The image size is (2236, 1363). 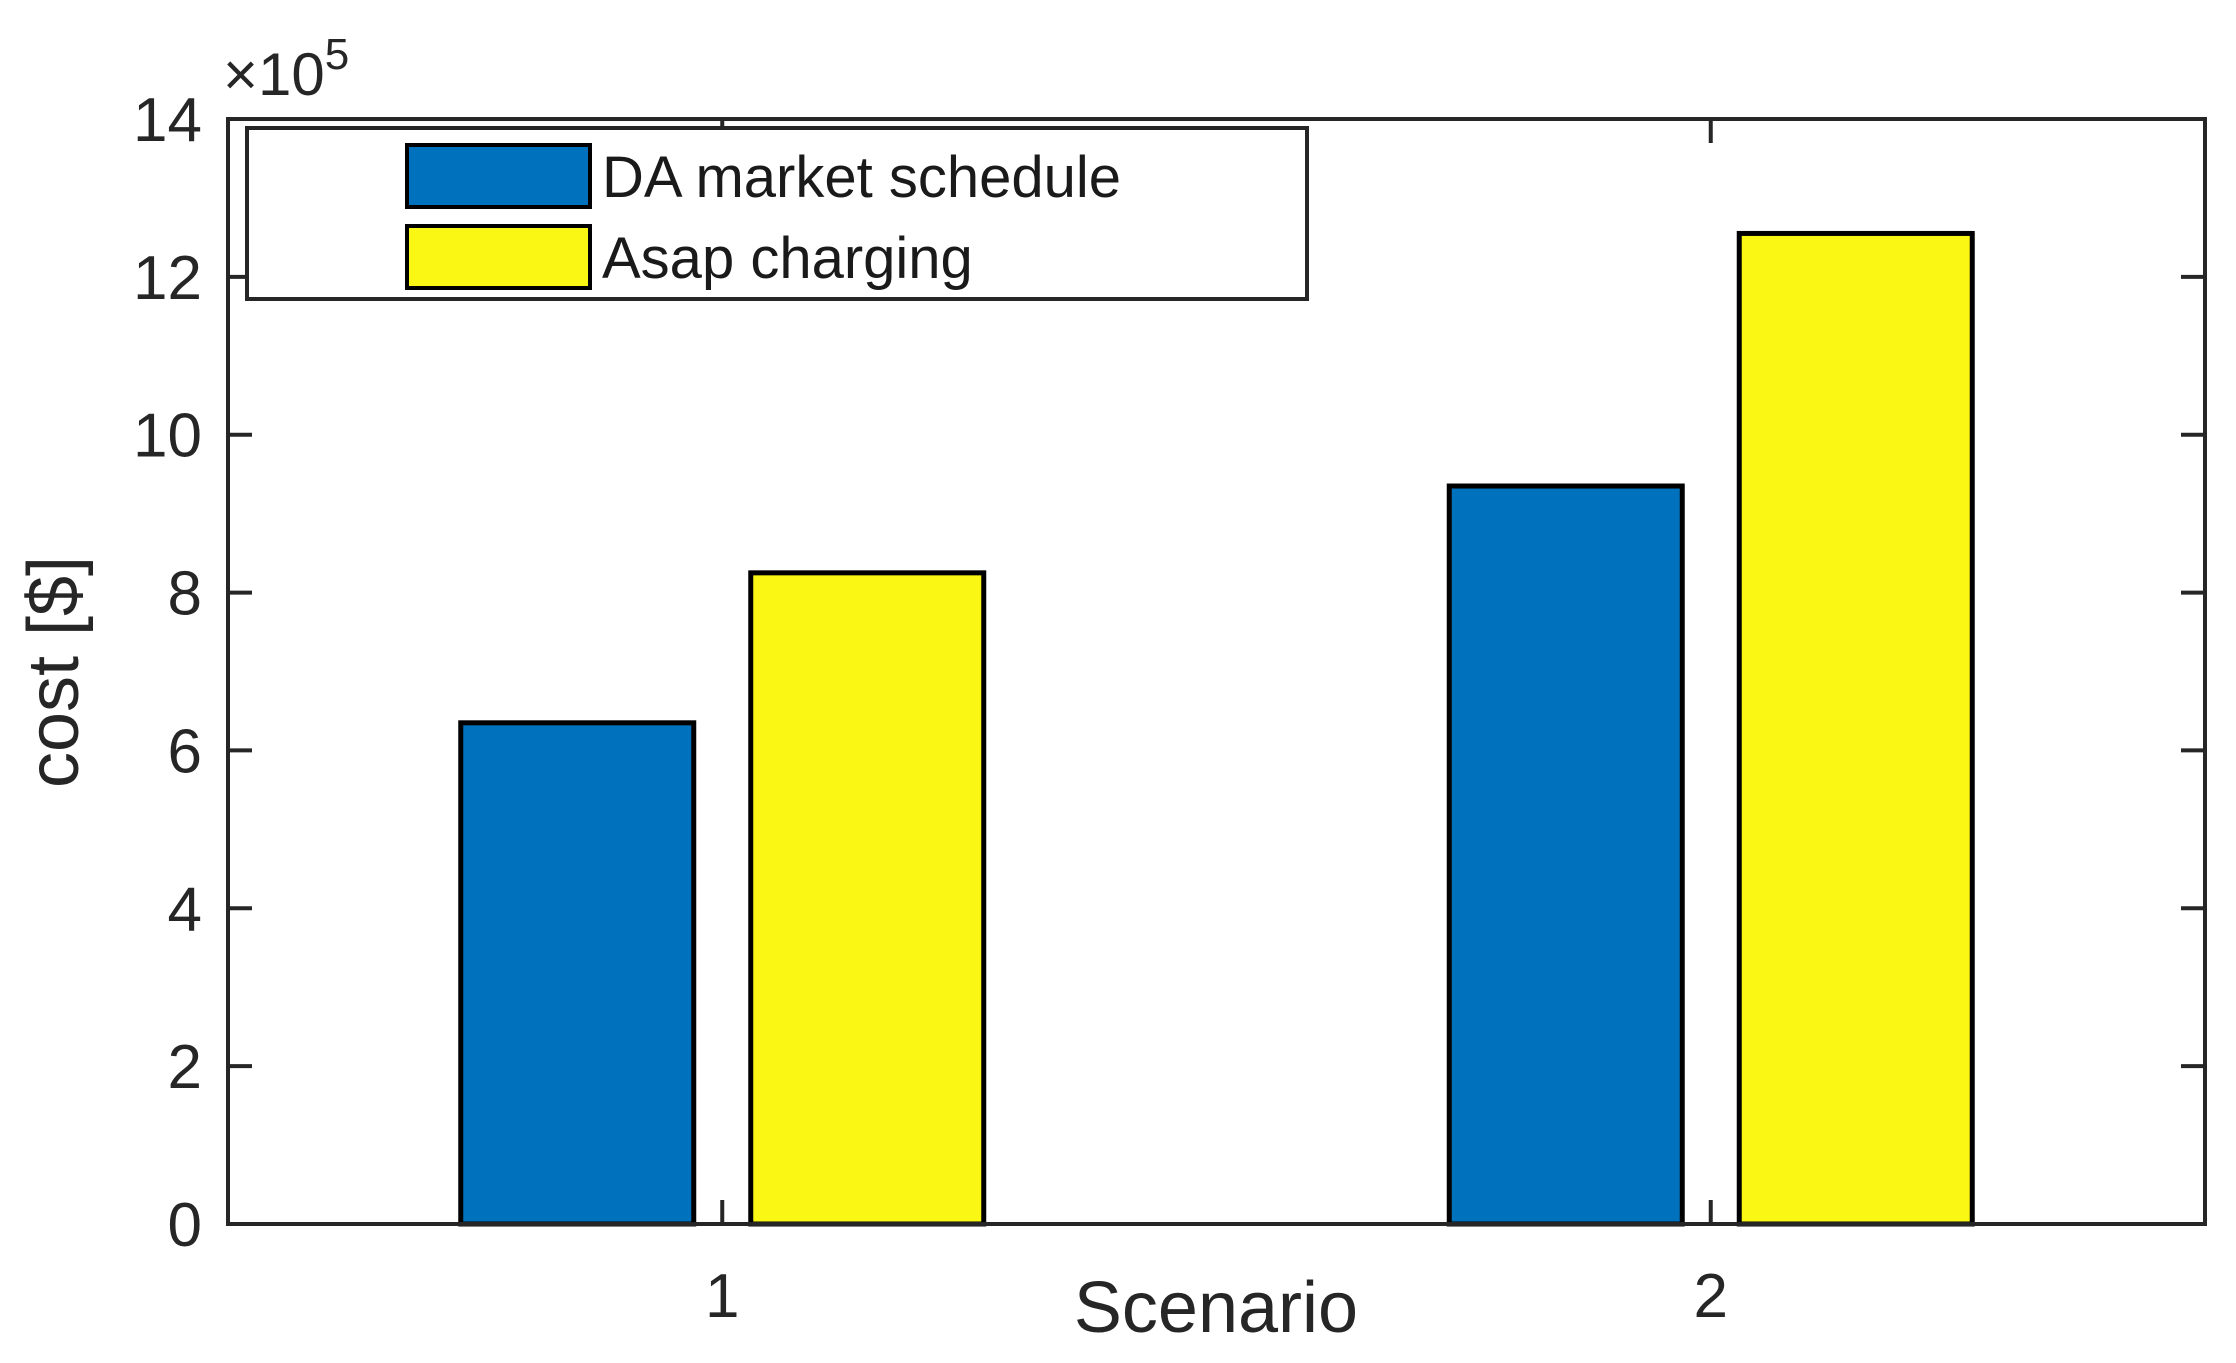 What do you see at coordinates (787, 258) in the screenshot?
I see `legend-entry-label: Asap charging` at bounding box center [787, 258].